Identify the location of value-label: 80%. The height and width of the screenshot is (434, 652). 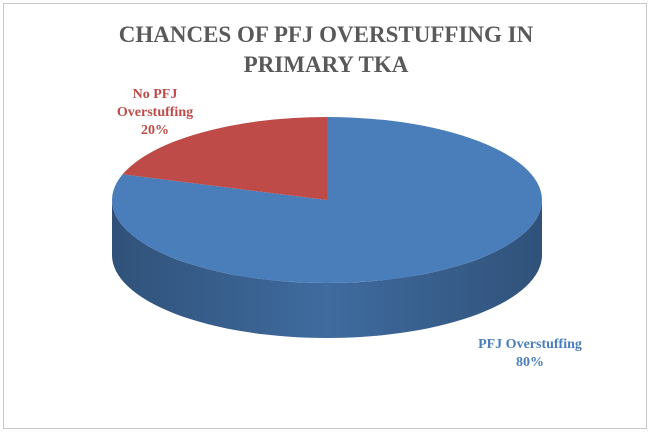
(530, 362).